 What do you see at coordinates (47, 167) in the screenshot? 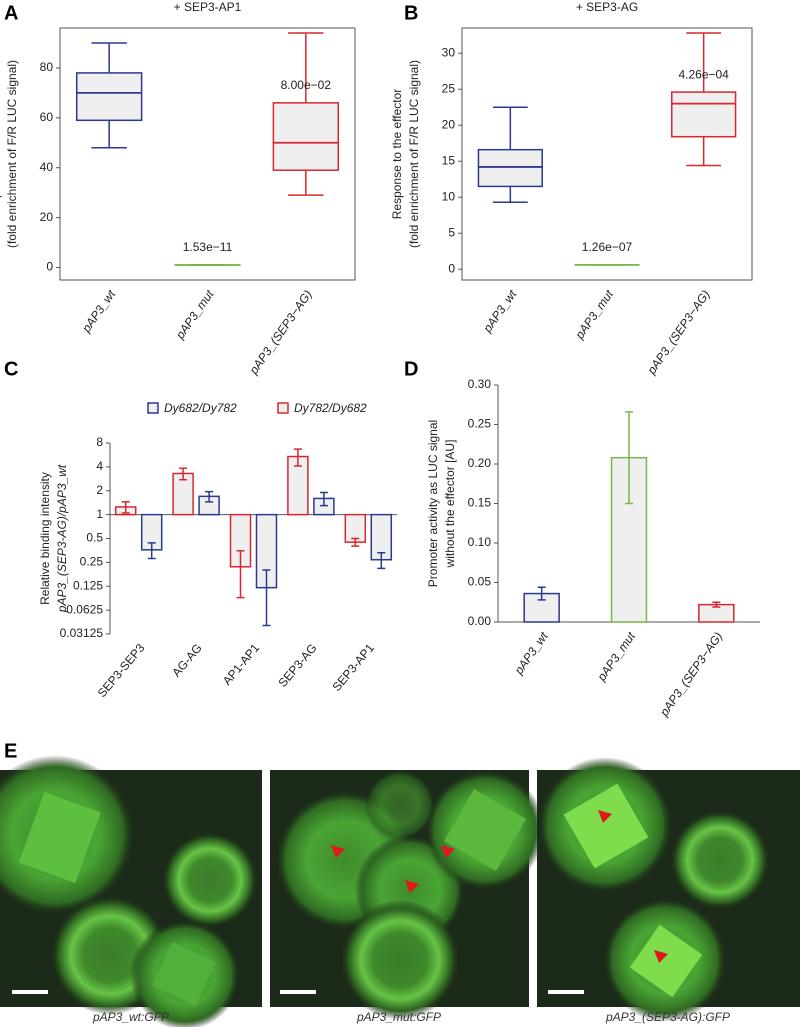
I see `y-tick-label: 40` at bounding box center [47, 167].